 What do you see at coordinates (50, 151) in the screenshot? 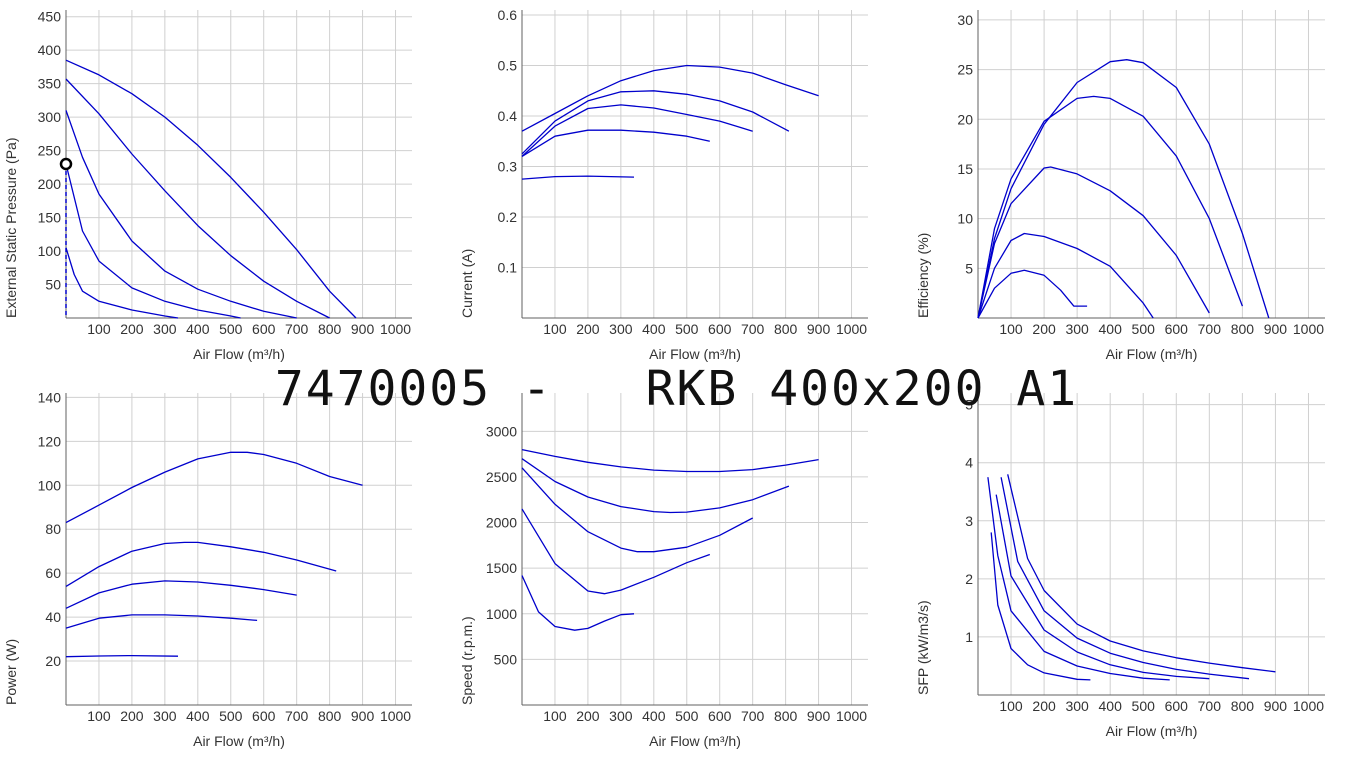
I see `y-tick-label: 250` at bounding box center [50, 151].